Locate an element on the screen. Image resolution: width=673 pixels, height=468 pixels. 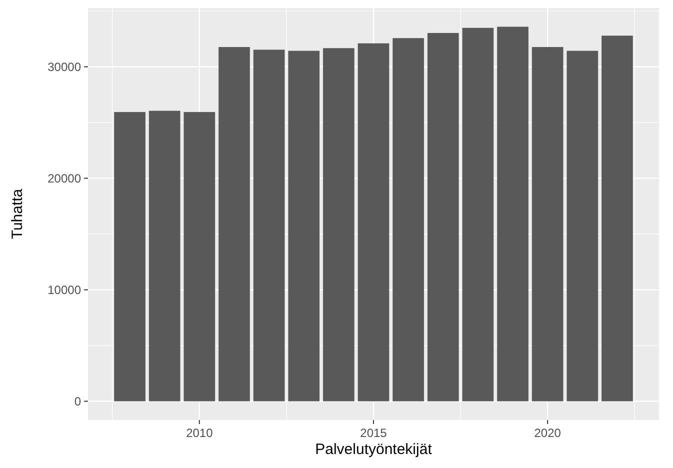
x-tick-label: 2010 is located at coordinates (200, 433).